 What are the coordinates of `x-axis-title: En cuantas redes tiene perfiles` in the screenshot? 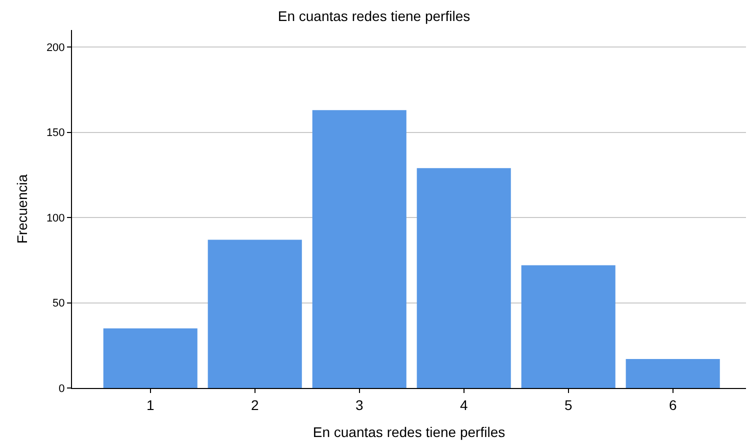 It's located at (409, 432).